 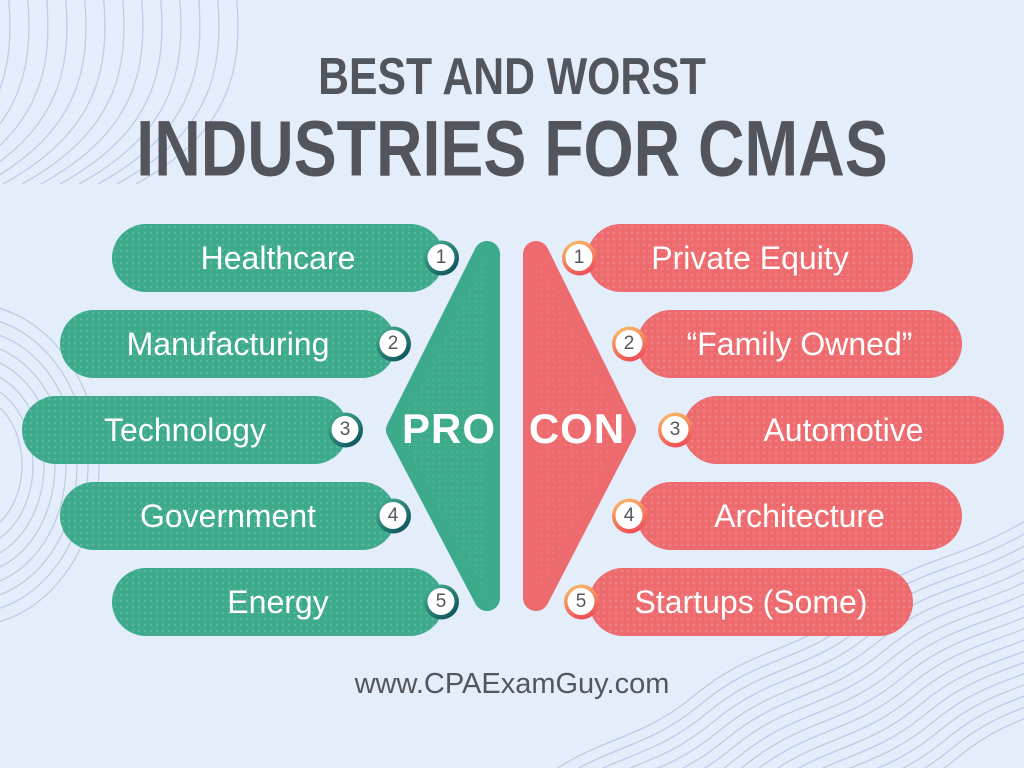 What do you see at coordinates (278, 601) in the screenshot?
I see `pro-item-label: Energy` at bounding box center [278, 601].